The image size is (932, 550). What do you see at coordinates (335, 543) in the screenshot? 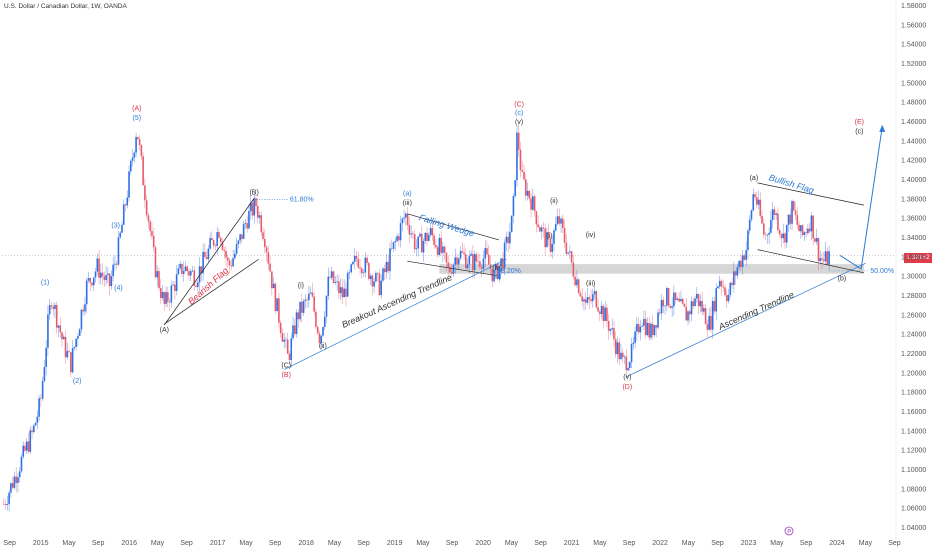
I see `x-tick-label: May` at bounding box center [335, 543].